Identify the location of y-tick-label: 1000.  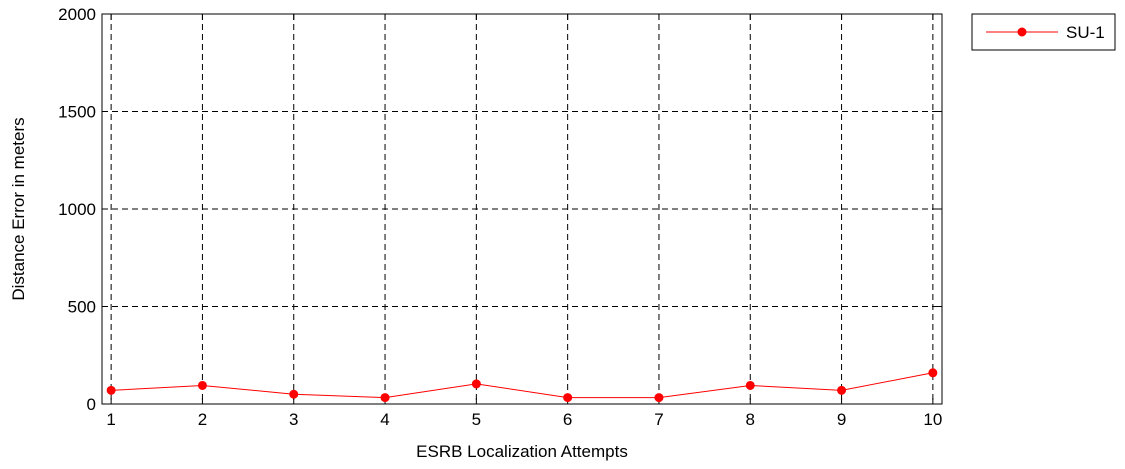
(77, 209).